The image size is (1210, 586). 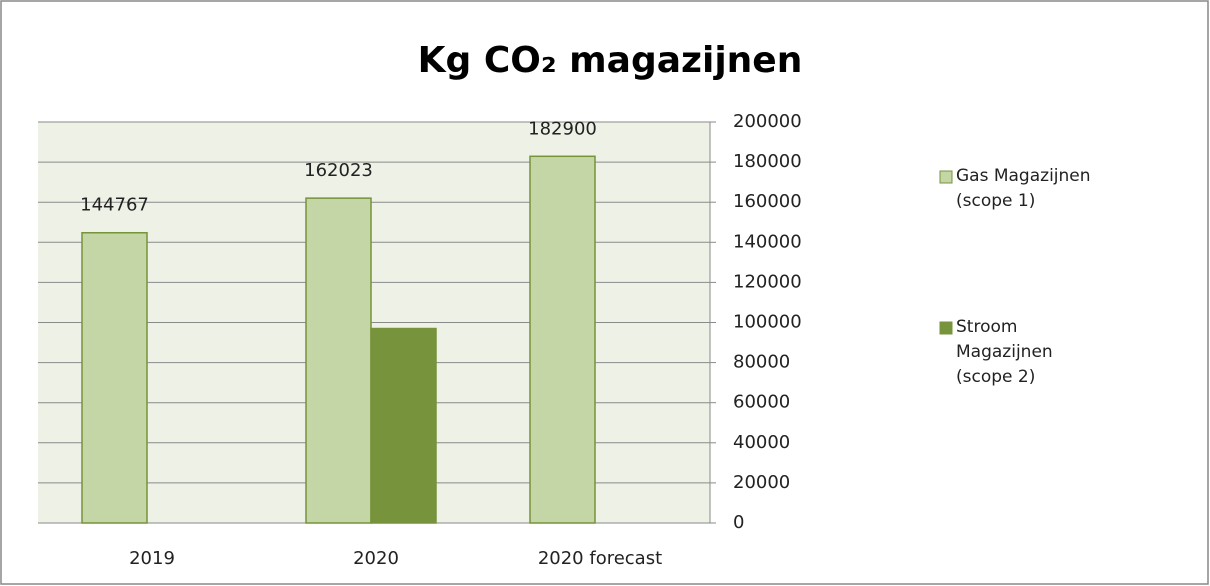 What do you see at coordinates (761, 362) in the screenshot?
I see `y-tick-label: 80000` at bounding box center [761, 362].